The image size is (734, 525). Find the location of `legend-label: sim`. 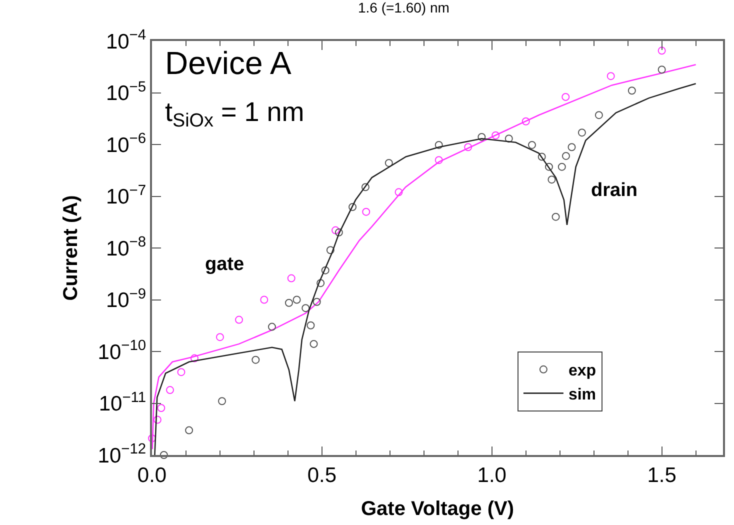

legend-label: sim is located at coordinates (582, 395).